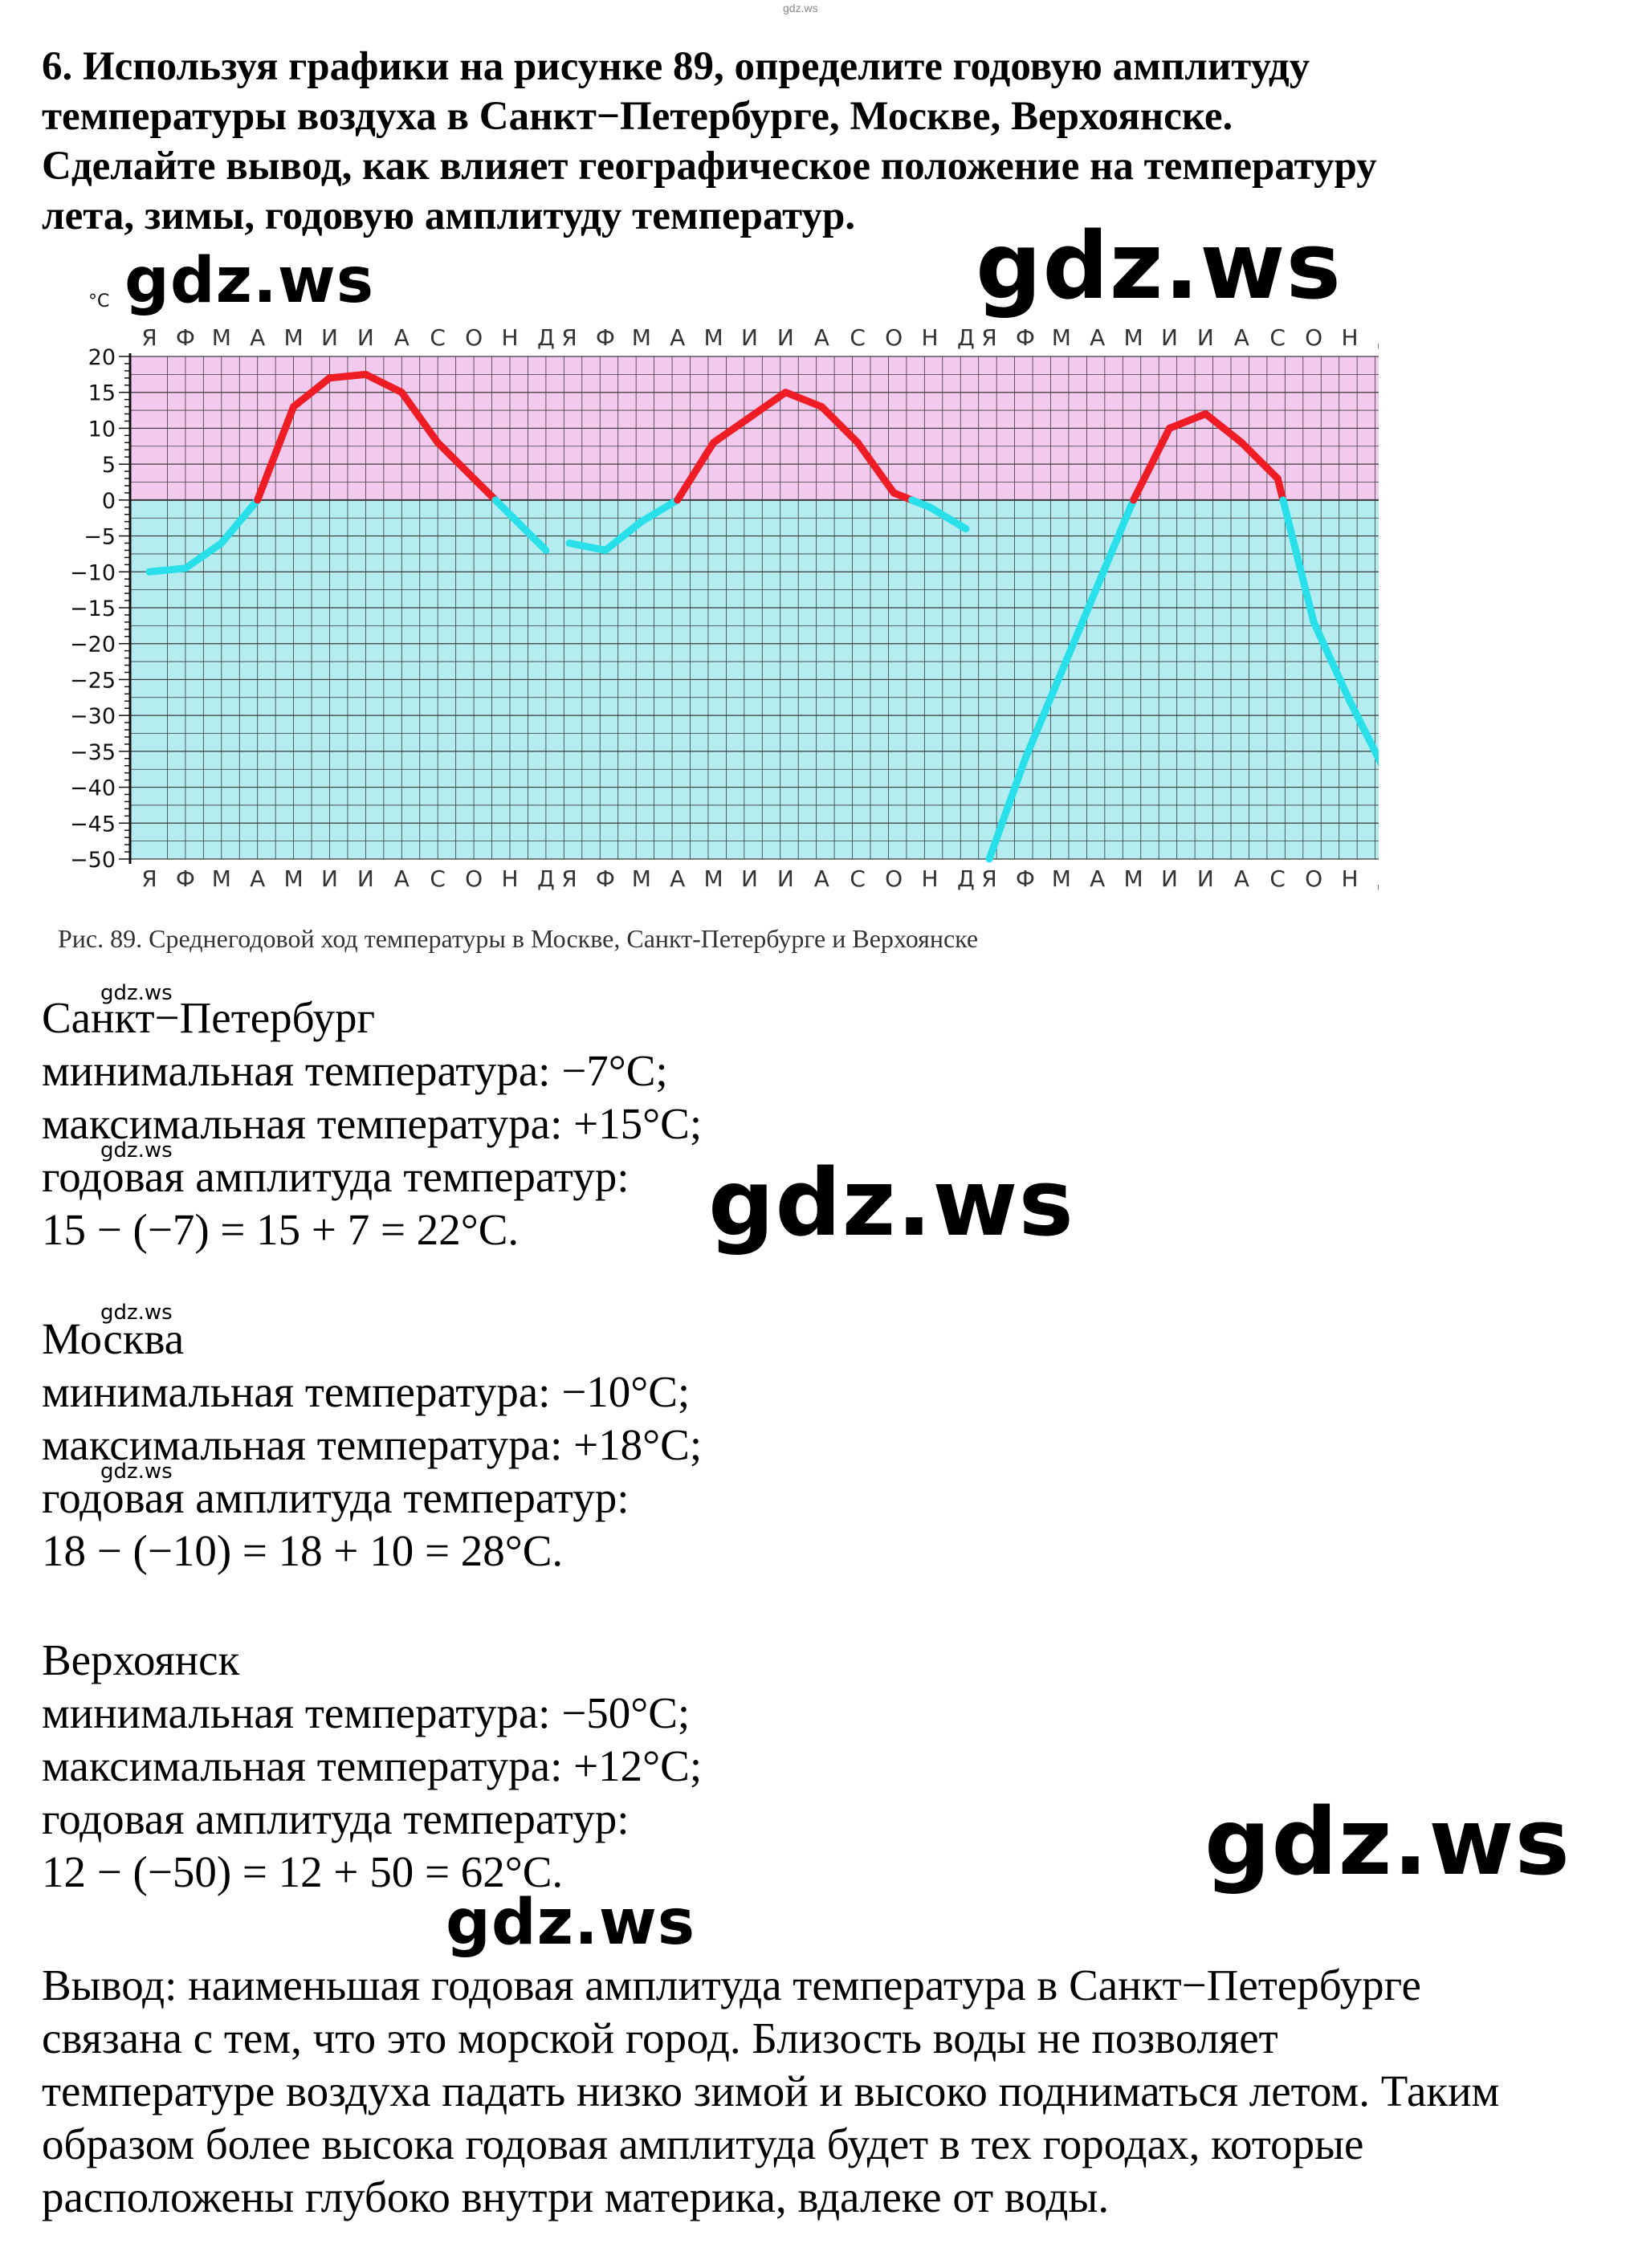  I want to click on max-temp: максимальная температура: +12°С;, so click(372, 1765).